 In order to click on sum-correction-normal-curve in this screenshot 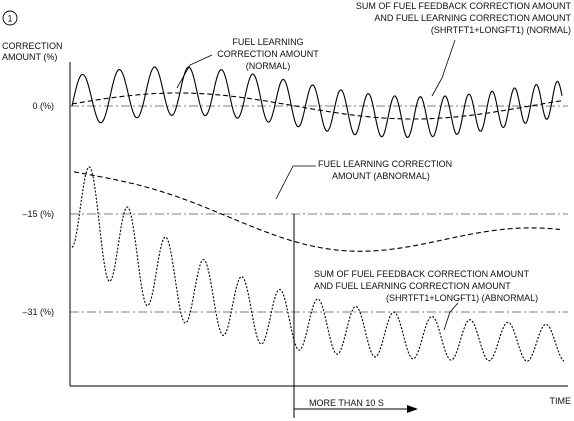, I will do `click(317, 102)`.